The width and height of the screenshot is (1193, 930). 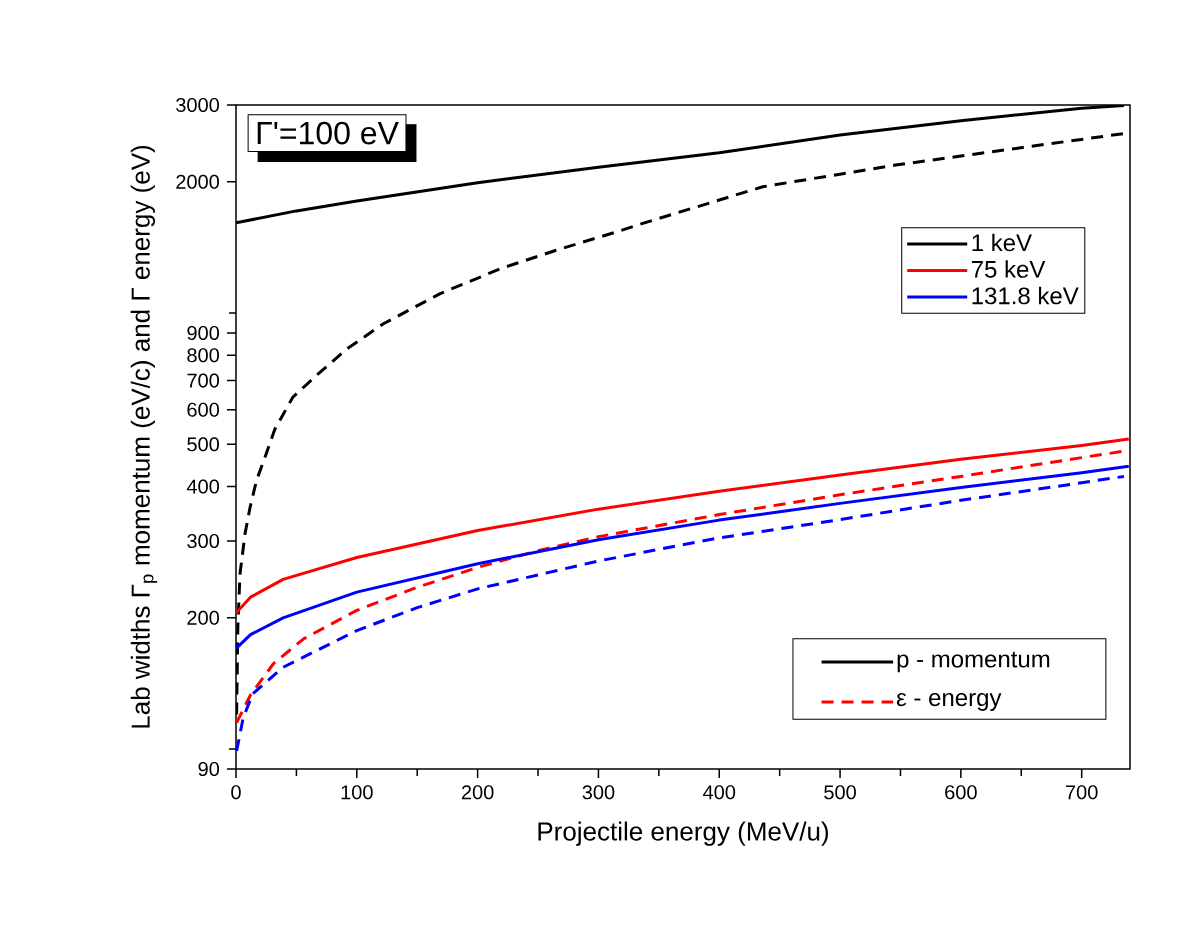 What do you see at coordinates (236, 792) in the screenshot?
I see `x-tick-label: 0` at bounding box center [236, 792].